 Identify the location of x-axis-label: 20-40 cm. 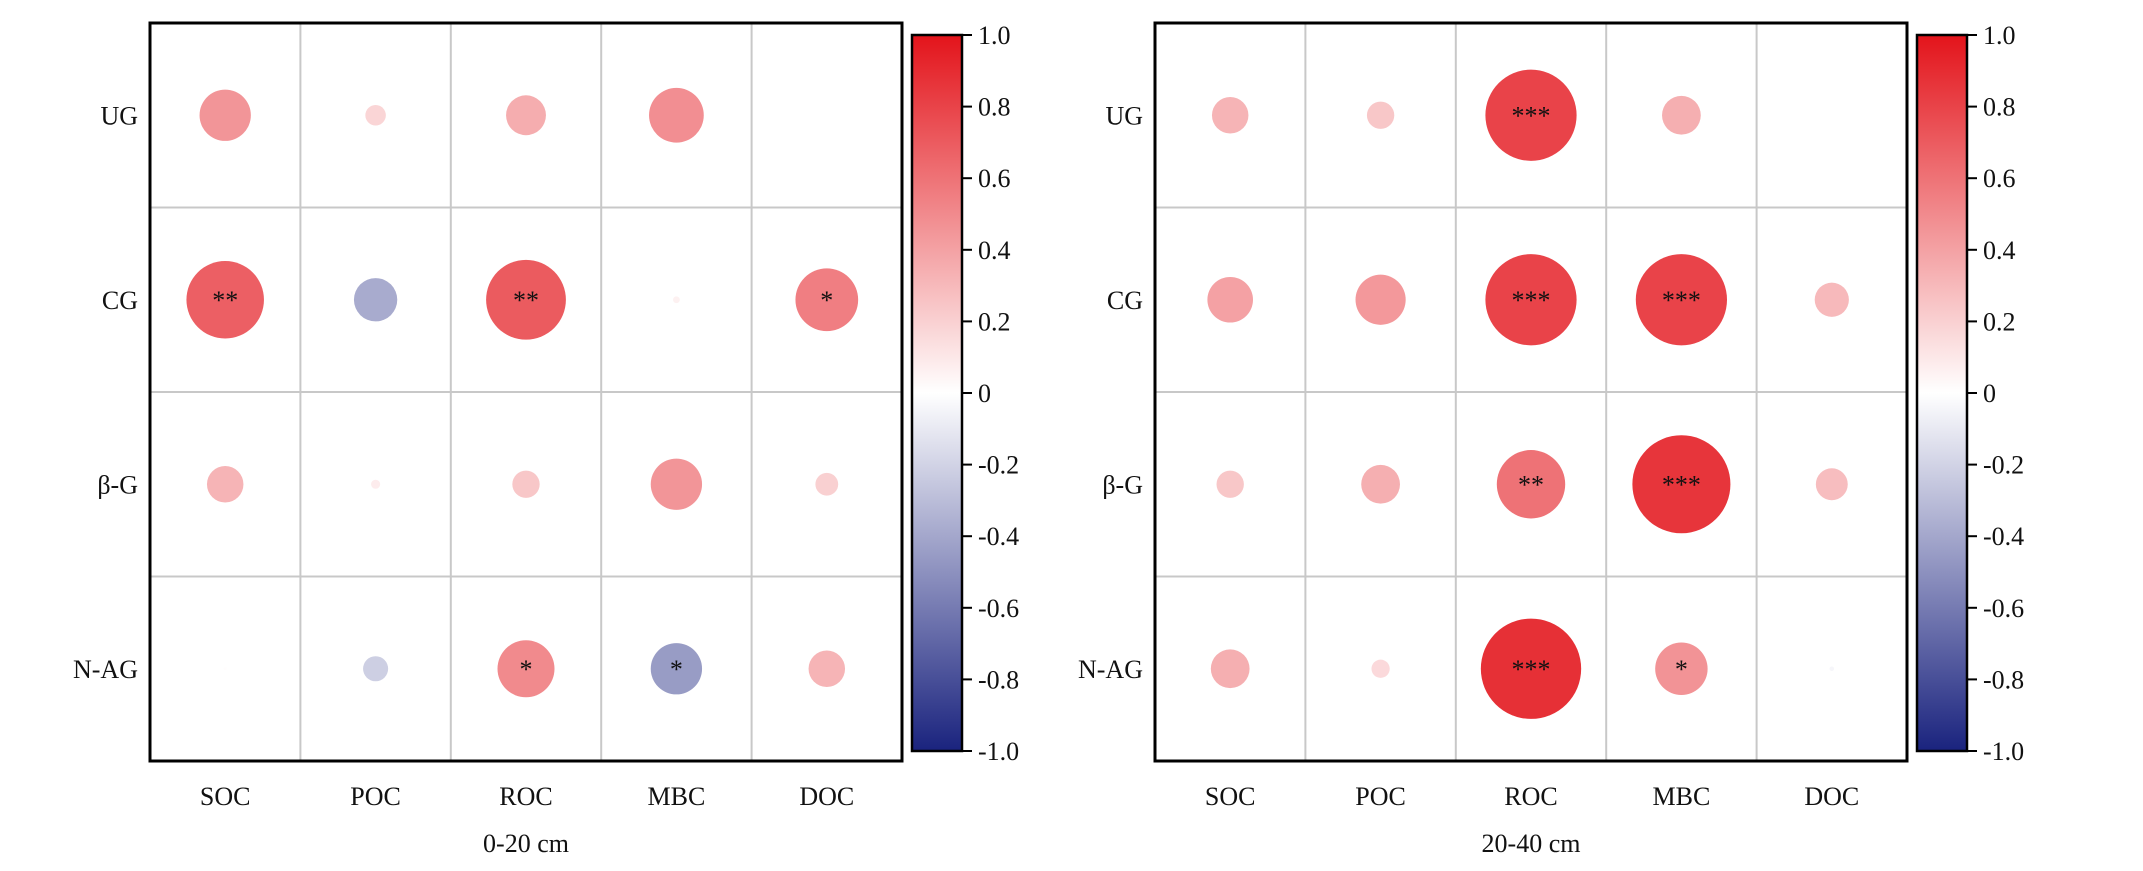
(1531, 843).